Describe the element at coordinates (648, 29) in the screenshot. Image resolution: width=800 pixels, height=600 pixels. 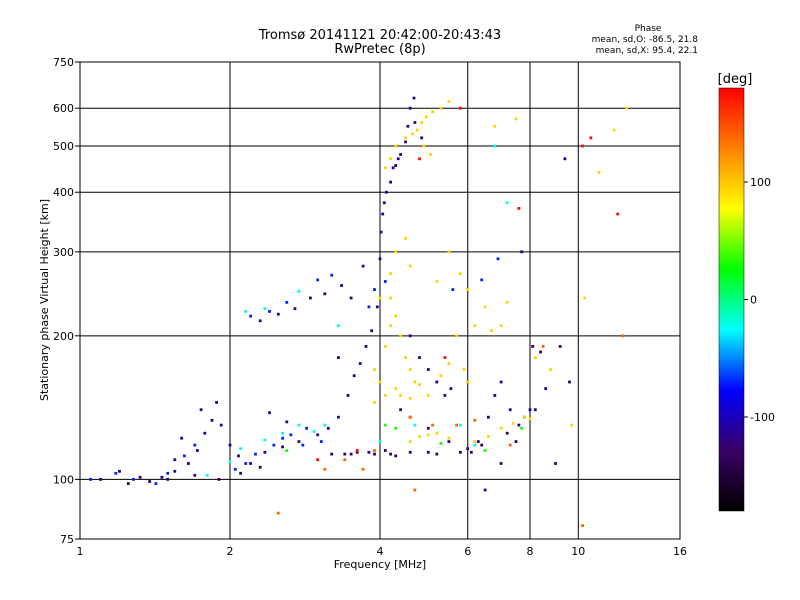
I see `stats-heading: Phase` at that location.